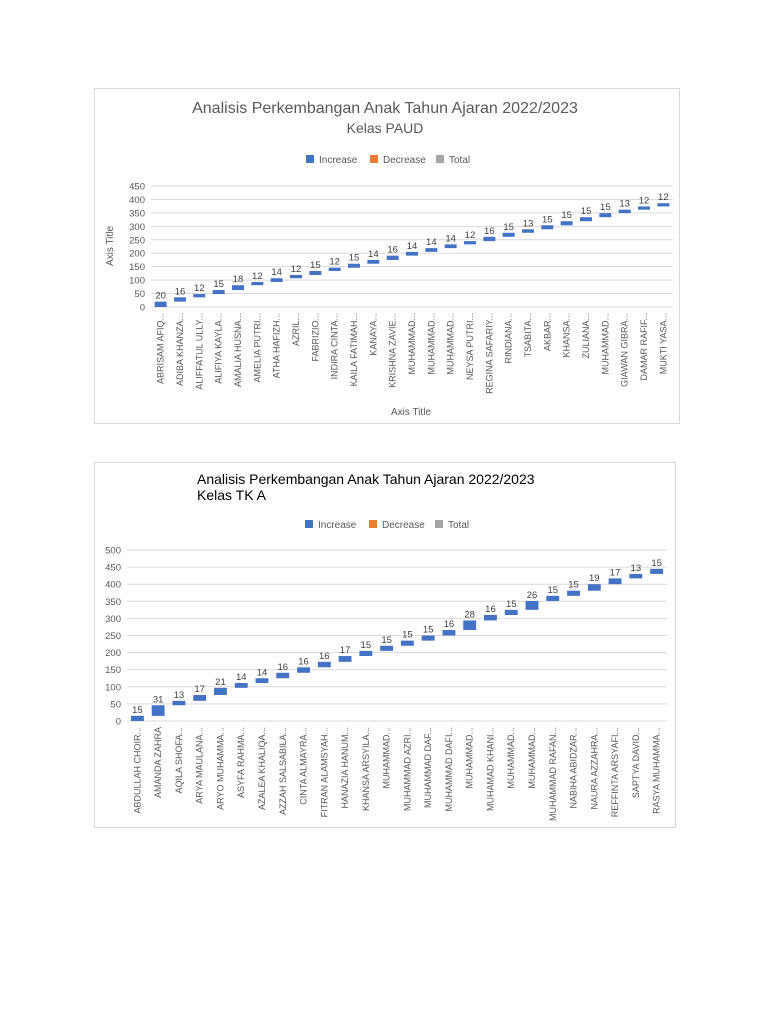 The image size is (768, 1024). Describe the element at coordinates (636, 568) in the screenshot. I see `data-label: 13` at that location.